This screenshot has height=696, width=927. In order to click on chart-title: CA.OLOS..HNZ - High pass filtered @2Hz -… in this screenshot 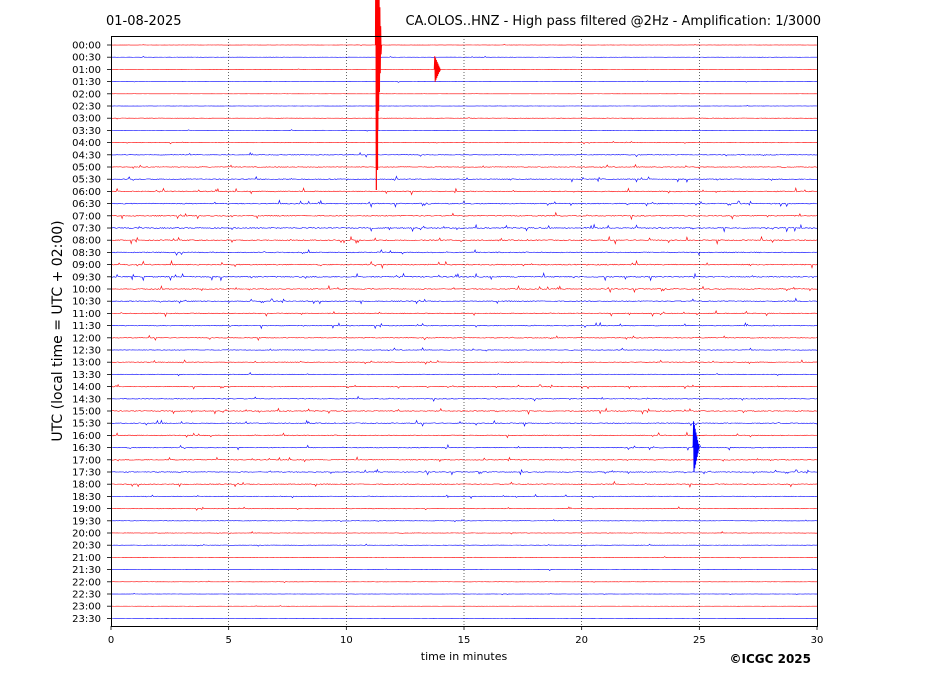, I will do `click(613, 21)`.